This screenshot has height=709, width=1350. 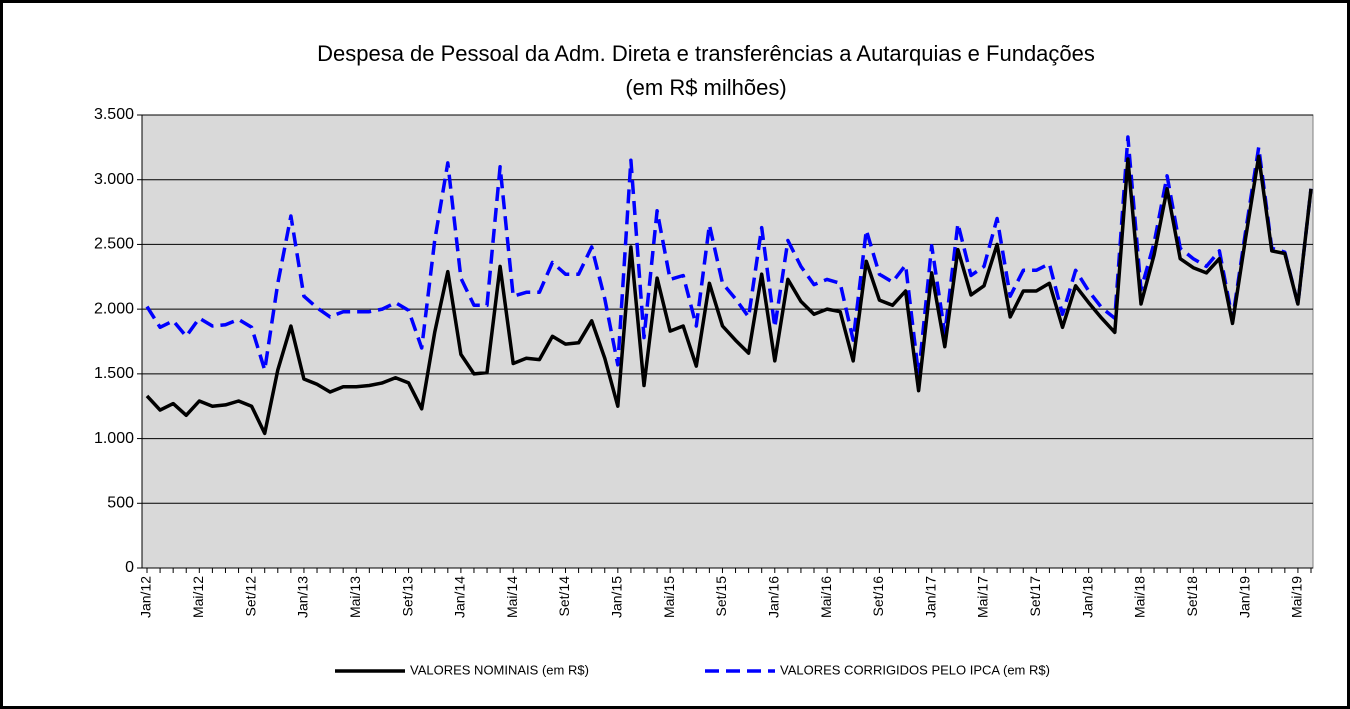 What do you see at coordinates (721, 596) in the screenshot?
I see `x-tick-label: Set/15` at bounding box center [721, 596].